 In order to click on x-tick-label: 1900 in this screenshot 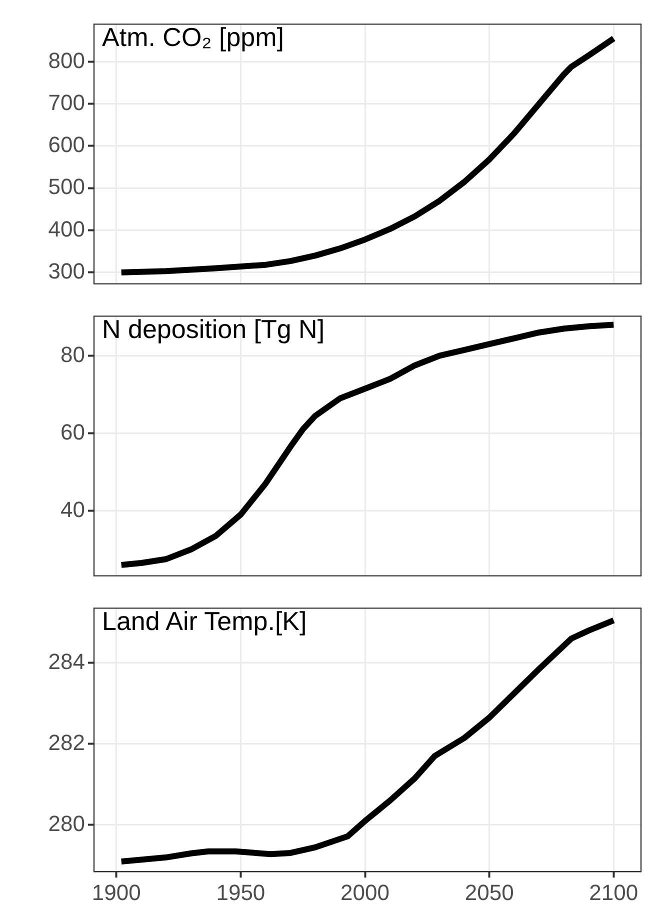, I will do `click(116, 892)`.